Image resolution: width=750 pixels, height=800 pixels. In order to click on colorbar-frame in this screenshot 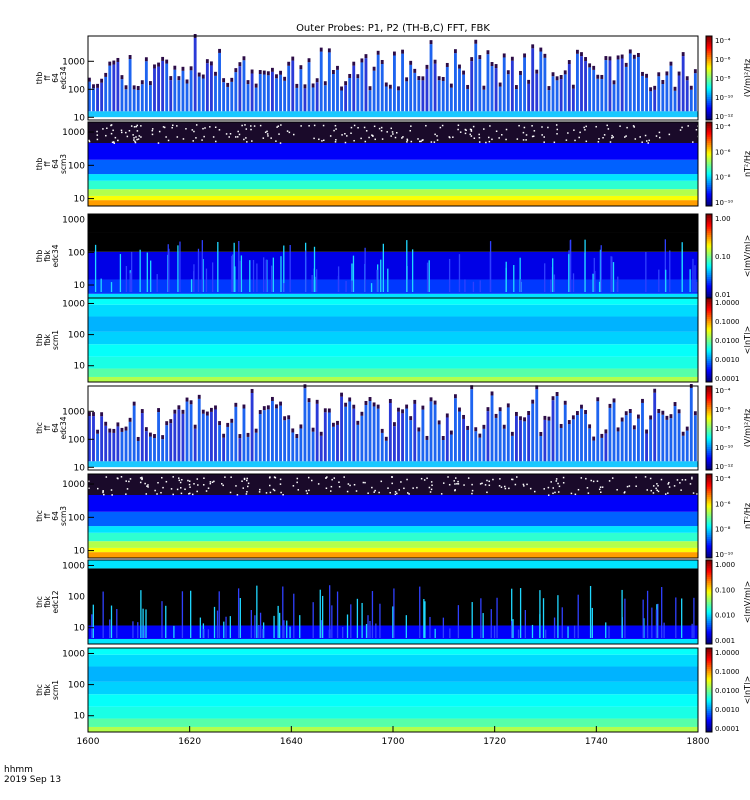, I will do `click(709, 428)`.